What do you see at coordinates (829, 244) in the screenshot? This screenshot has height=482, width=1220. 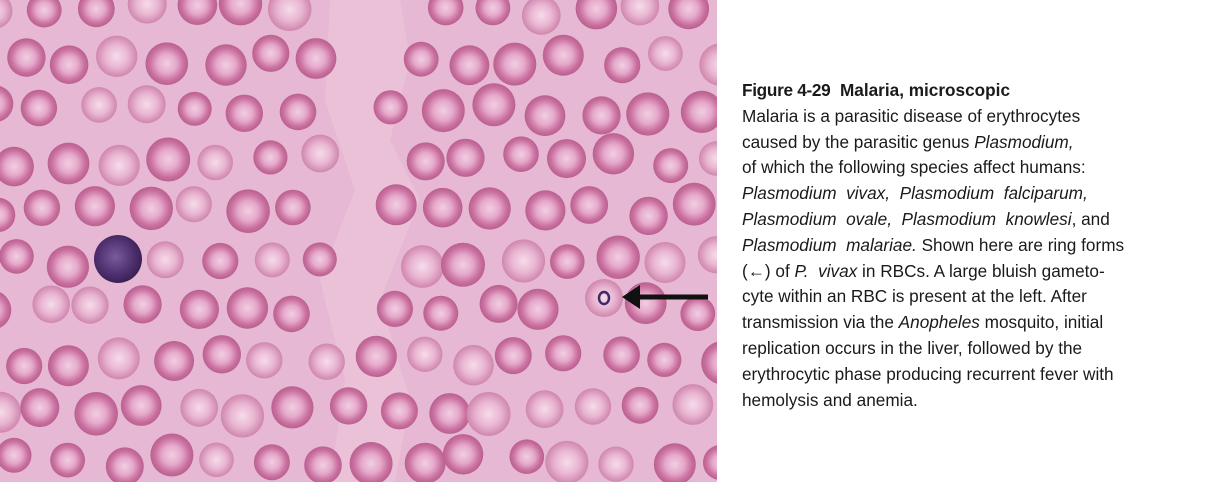 I see `caption-italic-text: Plasmodium malariae.` at bounding box center [829, 244].